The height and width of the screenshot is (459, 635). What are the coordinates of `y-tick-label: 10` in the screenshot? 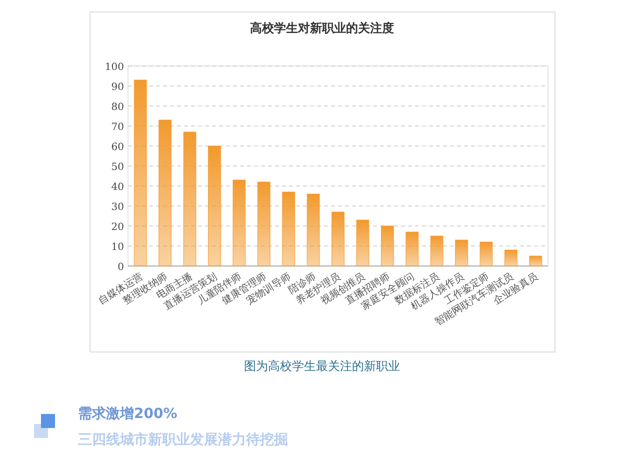 It's located at (117, 247).